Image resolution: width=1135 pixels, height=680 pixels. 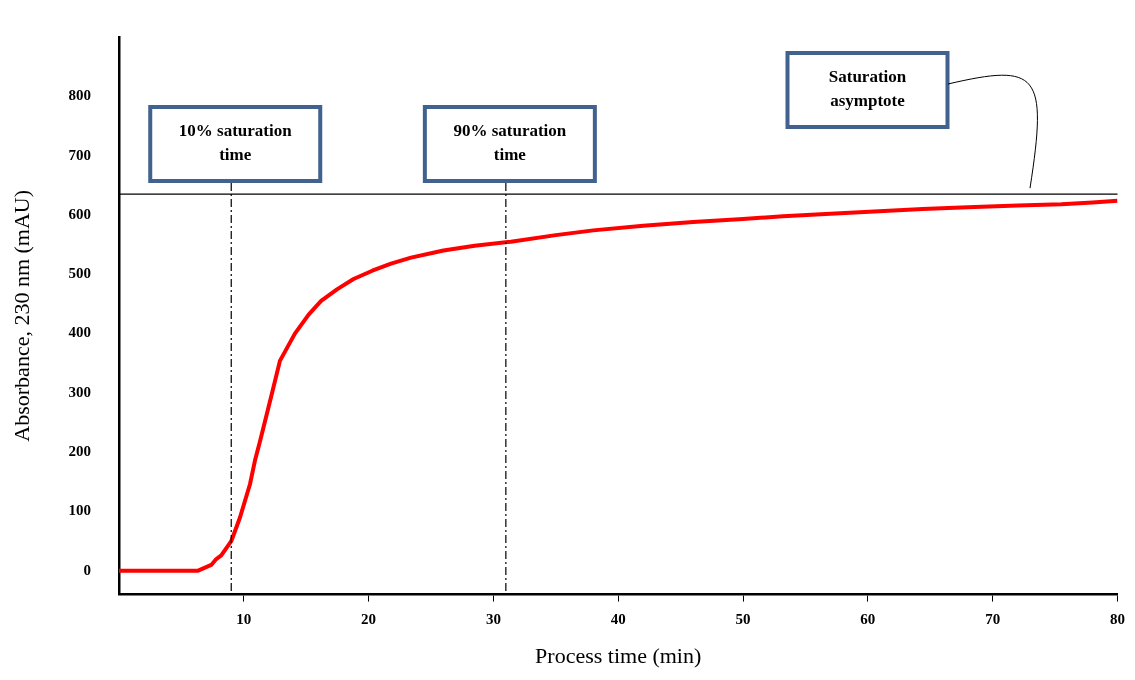 I want to click on x-tick-label: 40, so click(x=618, y=619).